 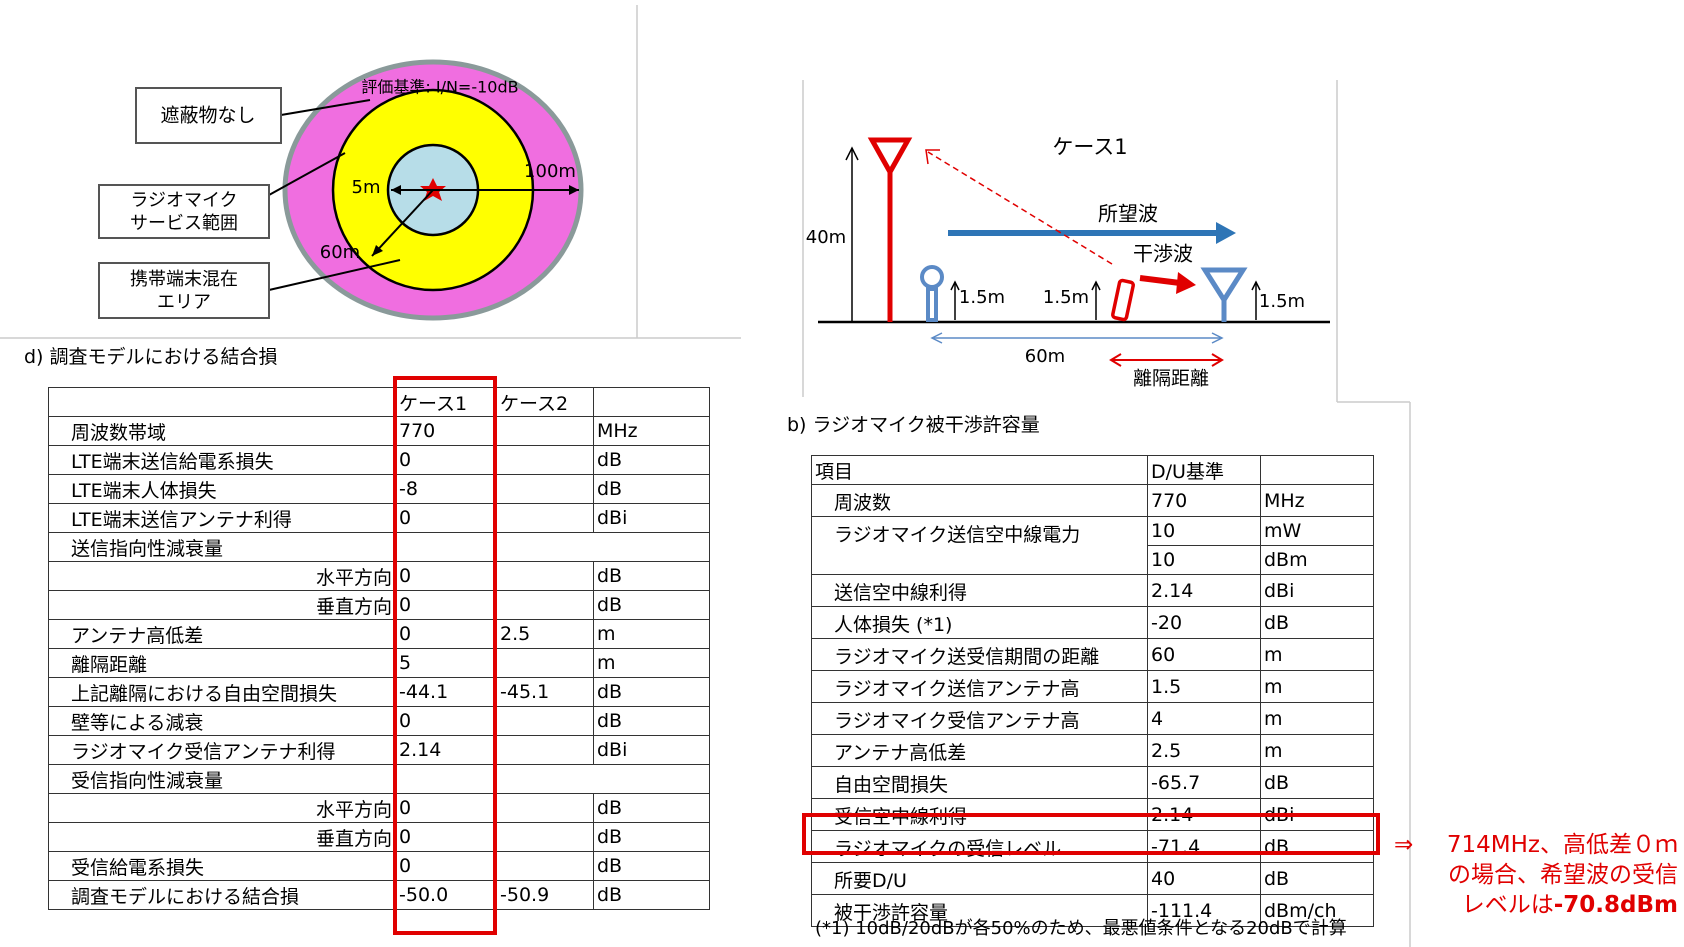 I want to click on distance-arrow, so click(x=1077, y=338).